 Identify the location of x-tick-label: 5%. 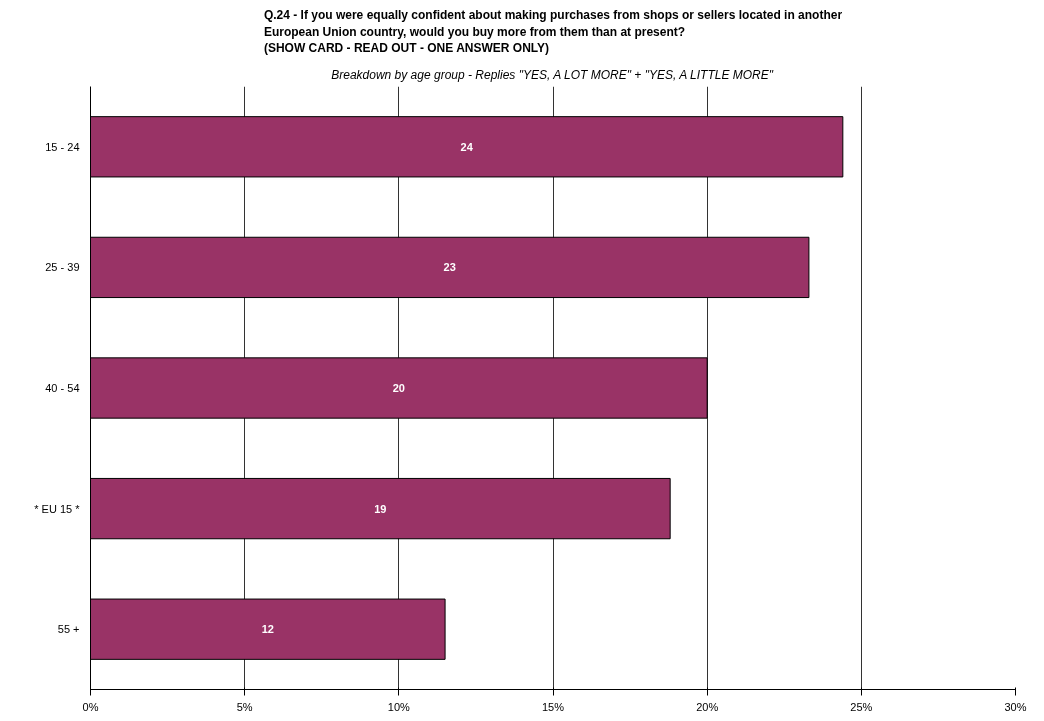
(244, 706).